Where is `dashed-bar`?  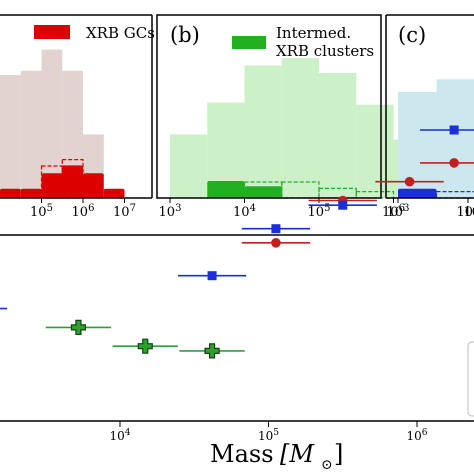
dashed-bar is located at coordinates (454, 195).